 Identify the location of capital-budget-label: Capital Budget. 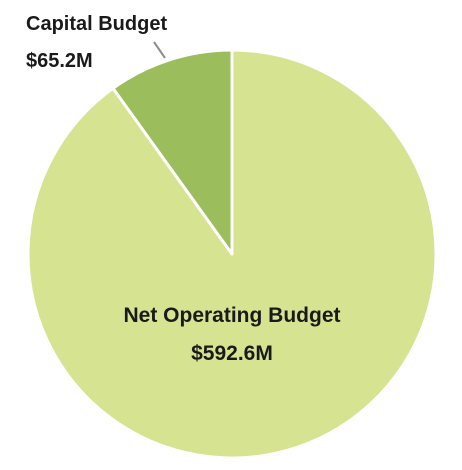
(96, 24).